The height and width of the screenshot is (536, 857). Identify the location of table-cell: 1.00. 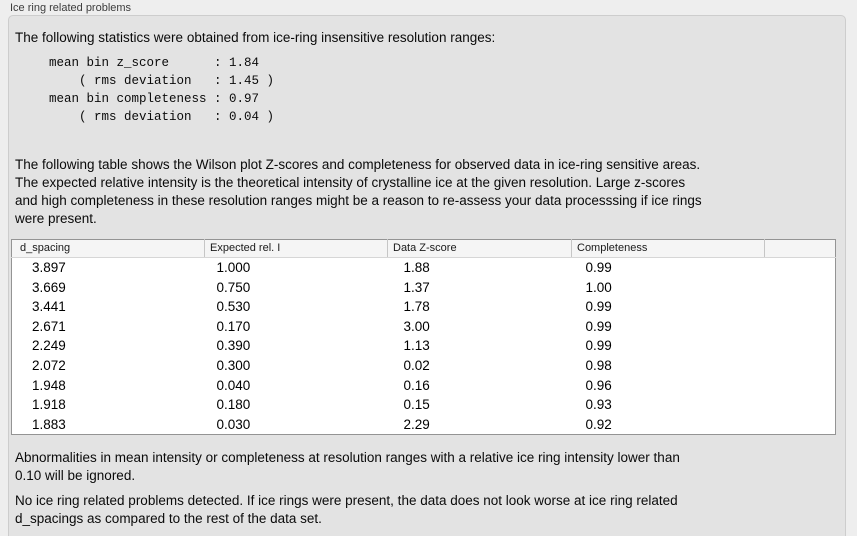
(598, 287).